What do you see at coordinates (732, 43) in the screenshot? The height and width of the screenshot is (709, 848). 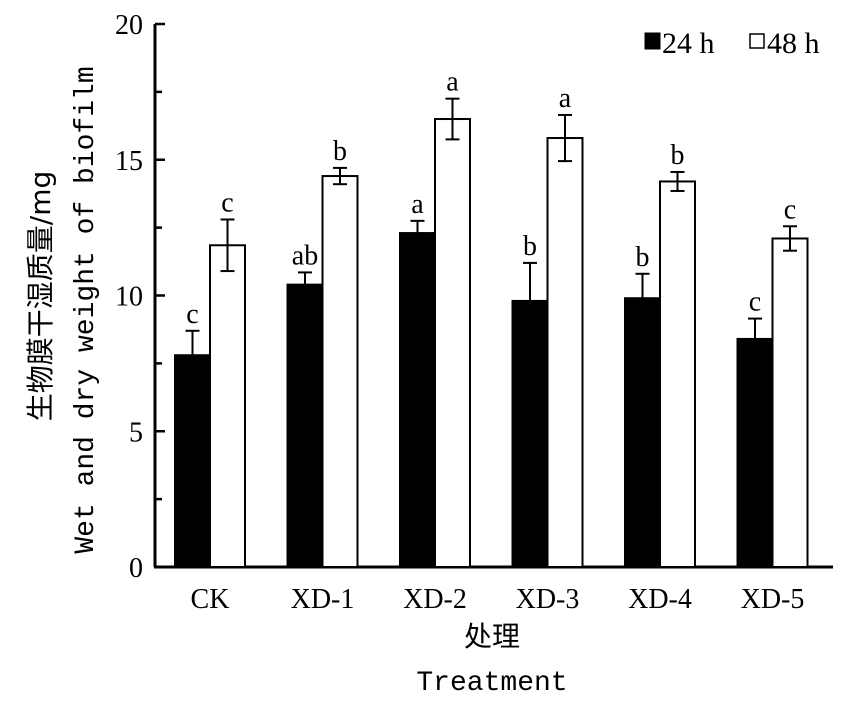 I see `legend: 24 h 48 h` at bounding box center [732, 43].